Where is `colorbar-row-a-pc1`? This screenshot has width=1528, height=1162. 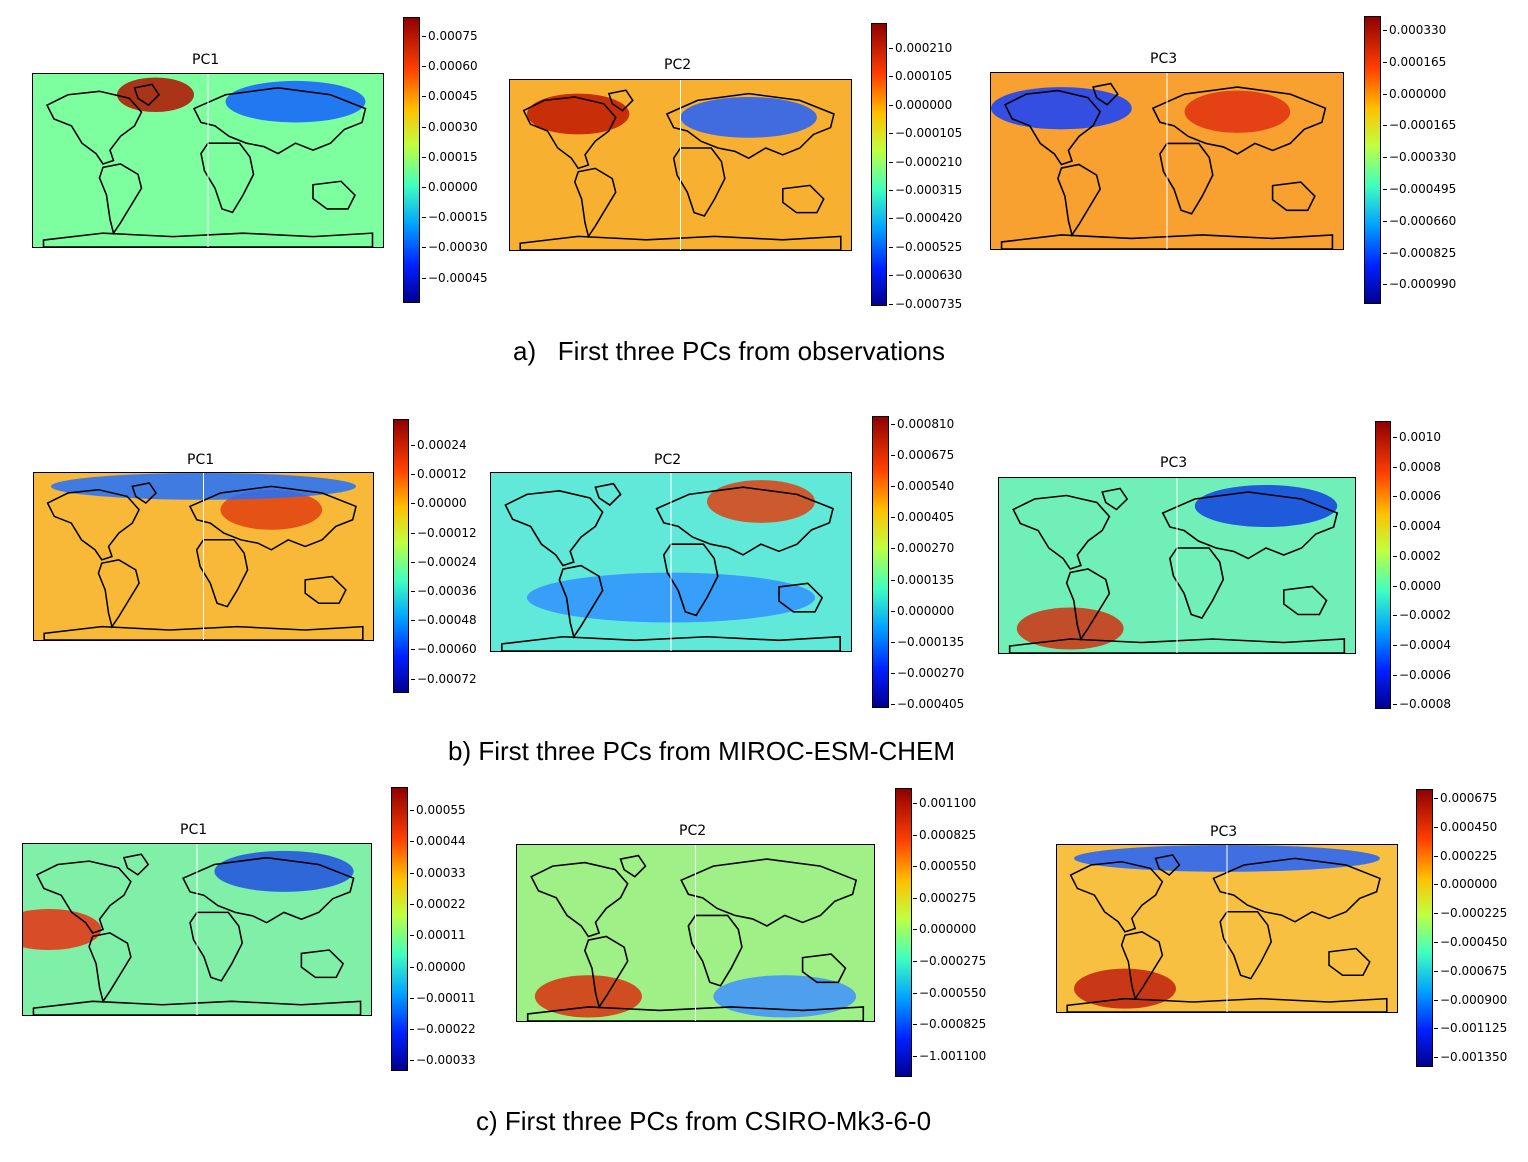 colorbar-row-a-pc1 is located at coordinates (411, 160).